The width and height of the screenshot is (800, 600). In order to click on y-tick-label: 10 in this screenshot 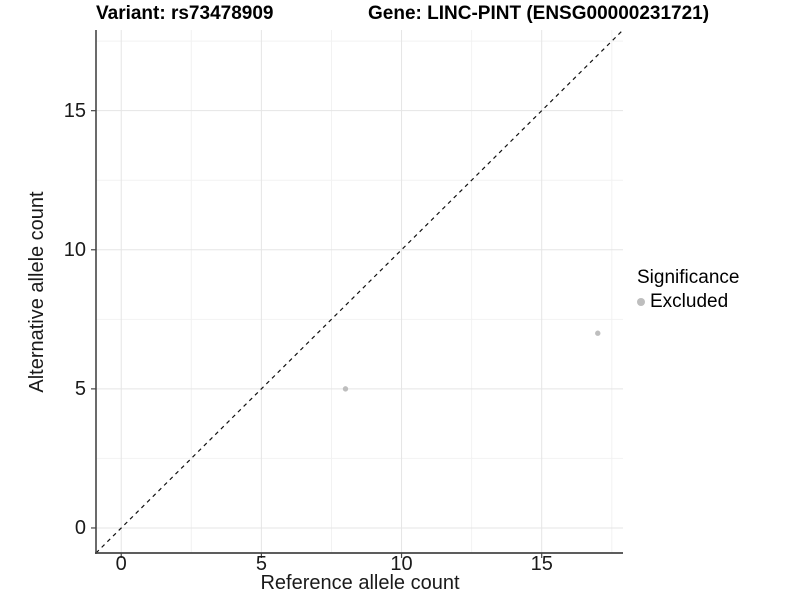, I will do `click(74, 249)`.